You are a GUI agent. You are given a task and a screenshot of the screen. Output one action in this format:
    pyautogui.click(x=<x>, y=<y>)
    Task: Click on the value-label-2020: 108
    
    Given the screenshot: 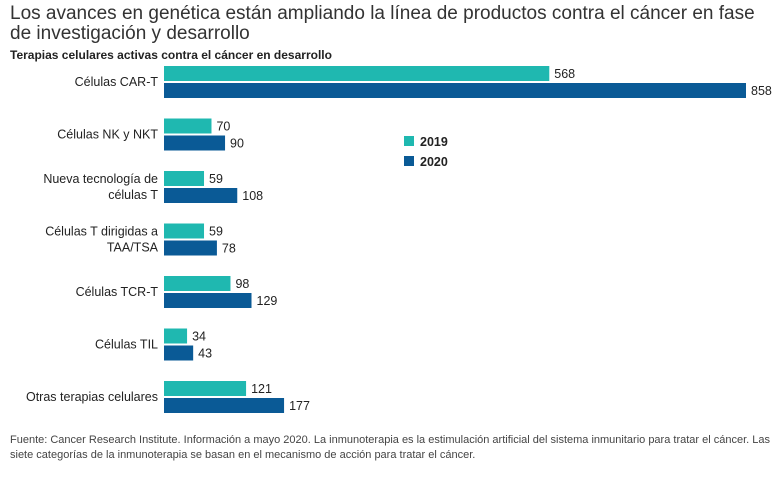 What is the action you would take?
    pyautogui.click(x=252, y=196)
    